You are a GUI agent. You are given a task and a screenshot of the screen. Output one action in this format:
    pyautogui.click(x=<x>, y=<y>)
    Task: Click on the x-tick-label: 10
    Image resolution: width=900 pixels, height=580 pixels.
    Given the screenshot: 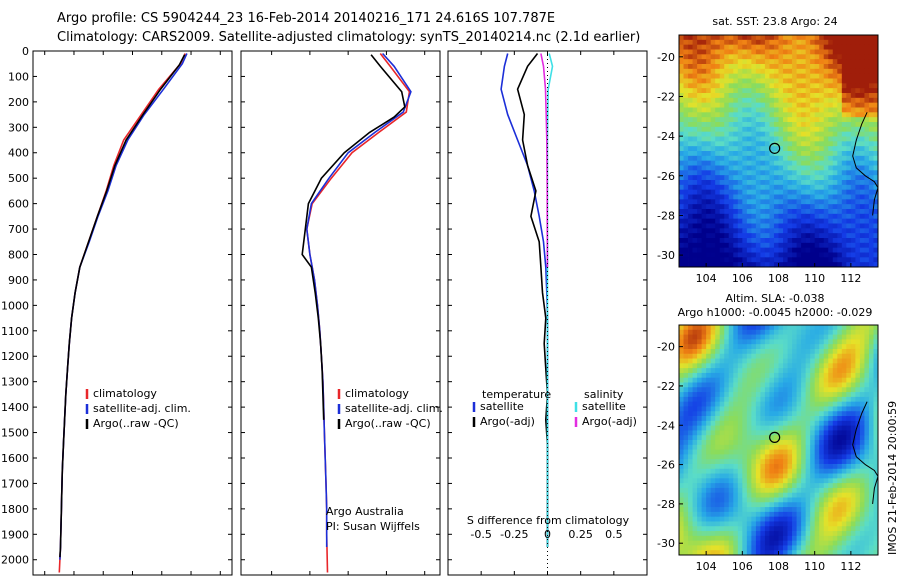 What is the action you would take?
    pyautogui.click(x=103, y=579)
    